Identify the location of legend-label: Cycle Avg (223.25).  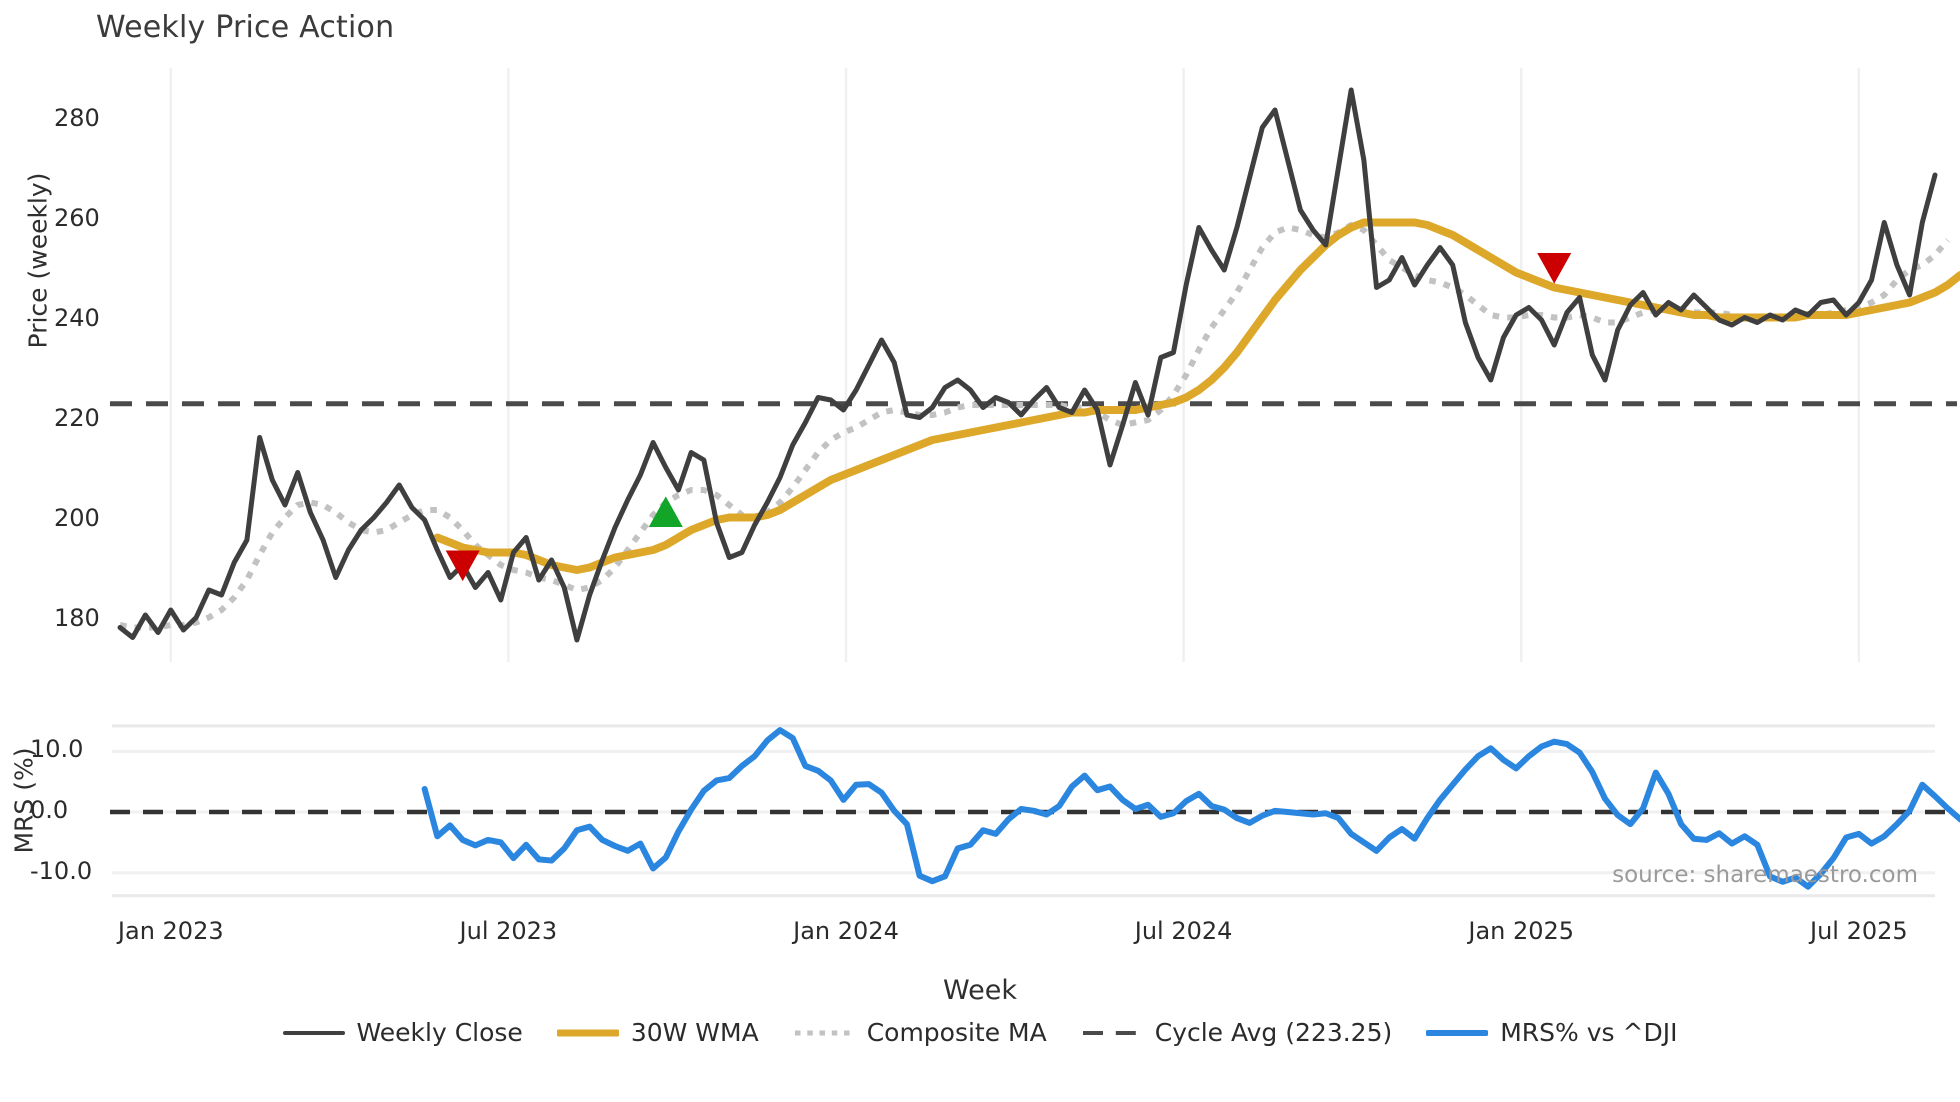
(1273, 1032).